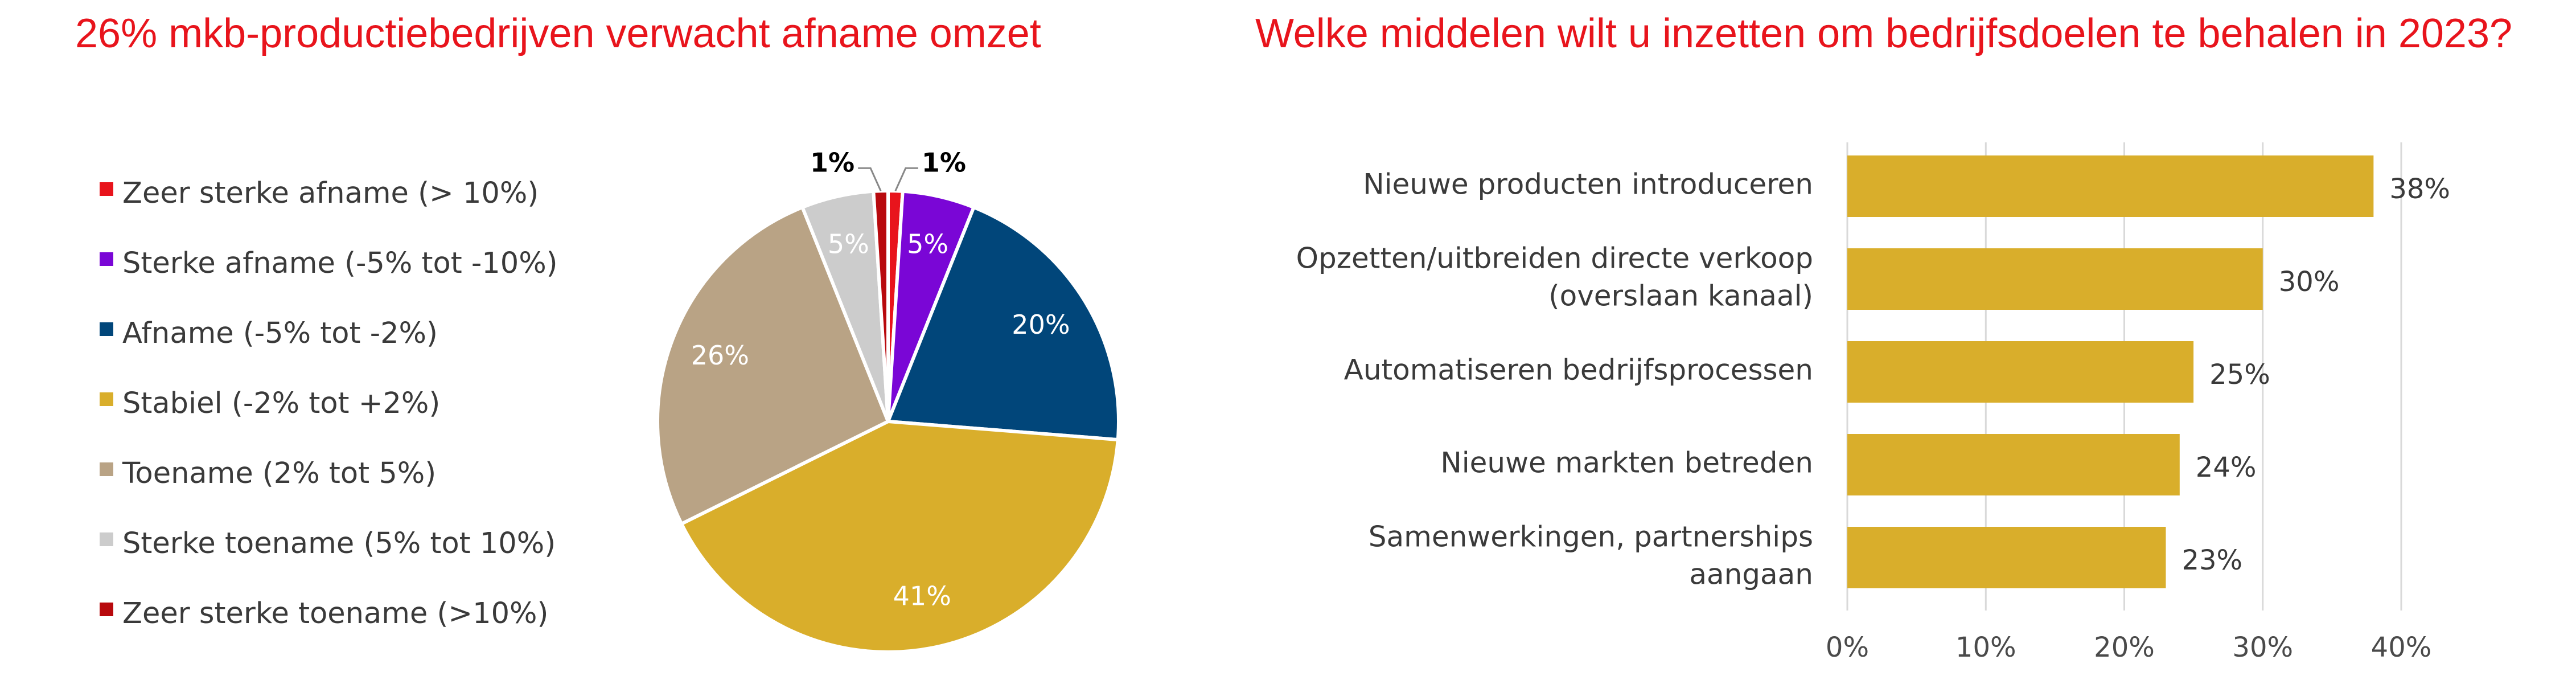 This screenshot has width=2576, height=676. What do you see at coordinates (2124, 647) in the screenshot?
I see `x-tick-label: 20%` at bounding box center [2124, 647].